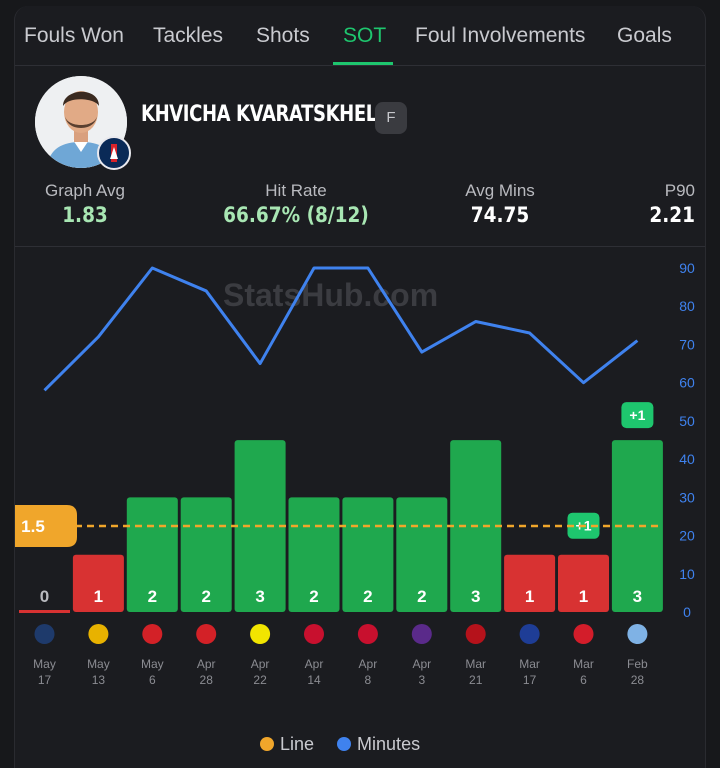  I want to click on line-dot-icon, so click(267, 744).